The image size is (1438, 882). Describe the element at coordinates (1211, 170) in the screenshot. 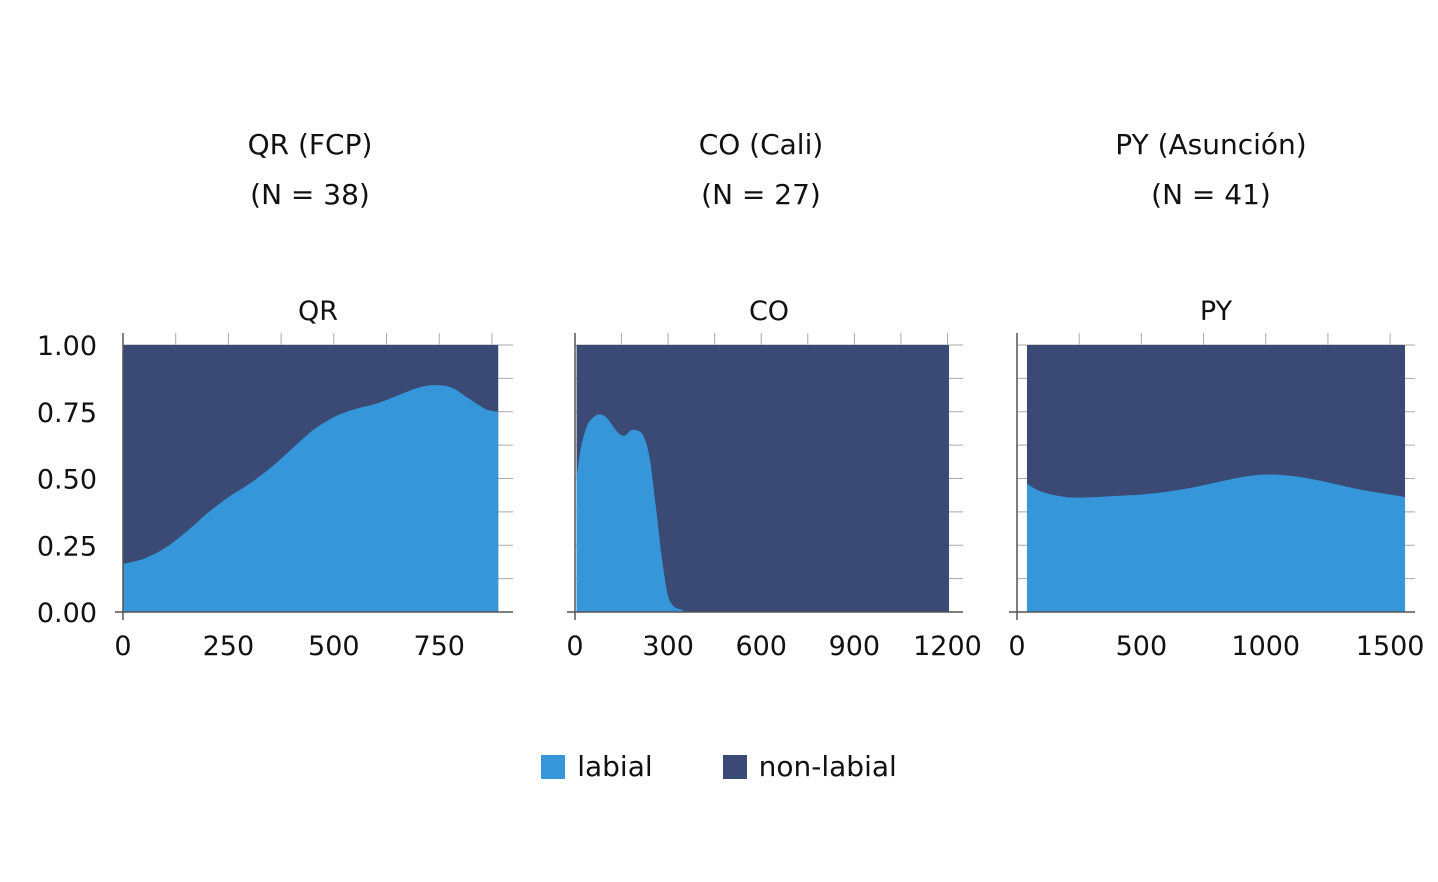

I see `header-py: PY (Asunción) (N = 41)` at that location.